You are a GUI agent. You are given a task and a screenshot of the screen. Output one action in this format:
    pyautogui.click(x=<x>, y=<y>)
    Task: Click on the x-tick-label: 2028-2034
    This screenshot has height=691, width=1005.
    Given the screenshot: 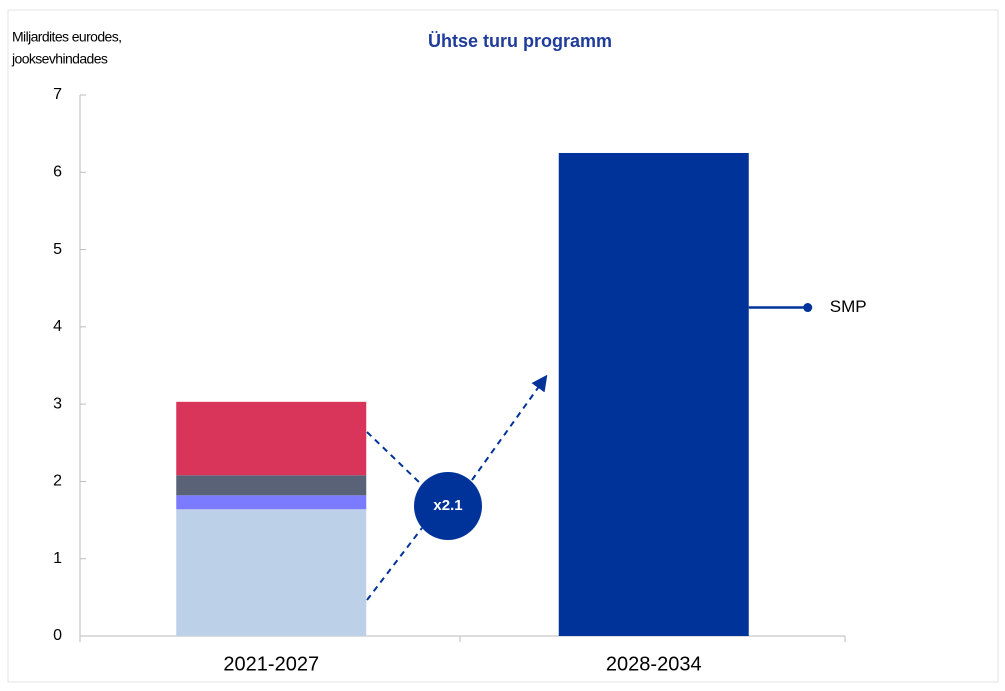 What is the action you would take?
    pyautogui.click(x=654, y=664)
    